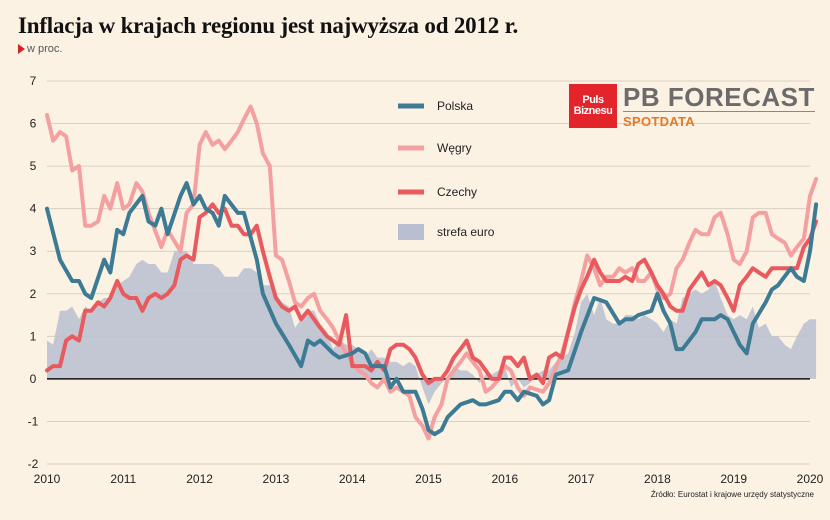  Describe the element at coordinates (33, 379) in the screenshot. I see `y-tick-label: 0` at that location.